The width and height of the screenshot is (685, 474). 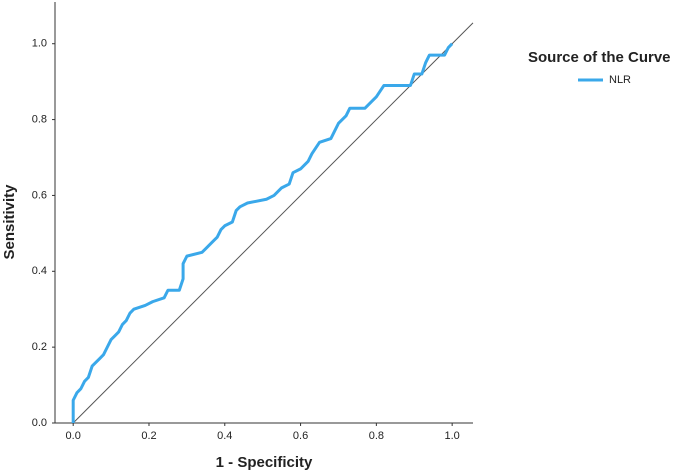 I want to click on y-tick-label: 0.4, so click(x=39, y=271).